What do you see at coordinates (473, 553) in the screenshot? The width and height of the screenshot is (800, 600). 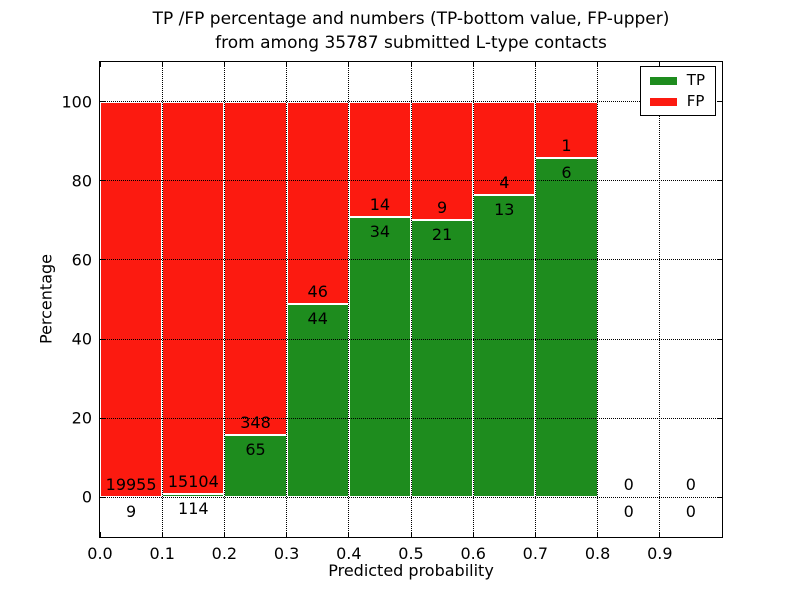 I see `x-tick-label: 0.6` at bounding box center [473, 553].